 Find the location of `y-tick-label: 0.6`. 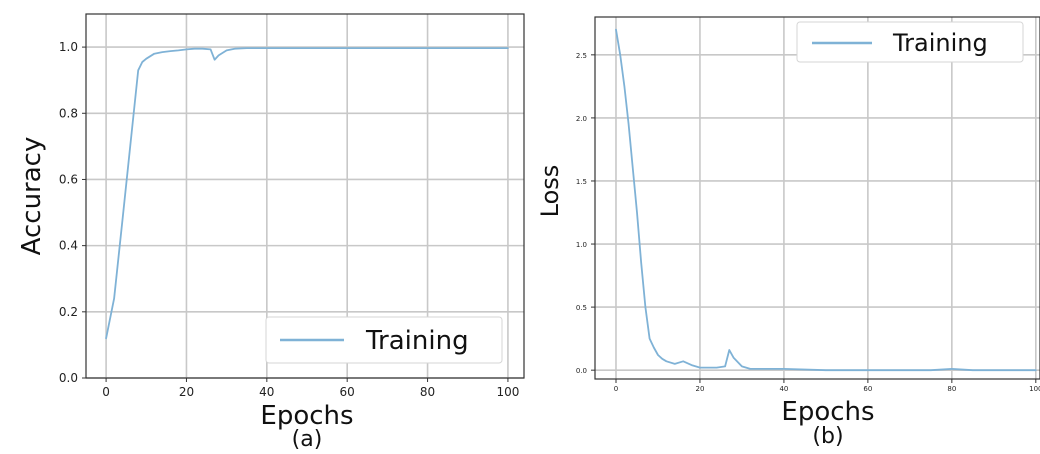

y-tick-label: 0.6 is located at coordinates (68, 179).